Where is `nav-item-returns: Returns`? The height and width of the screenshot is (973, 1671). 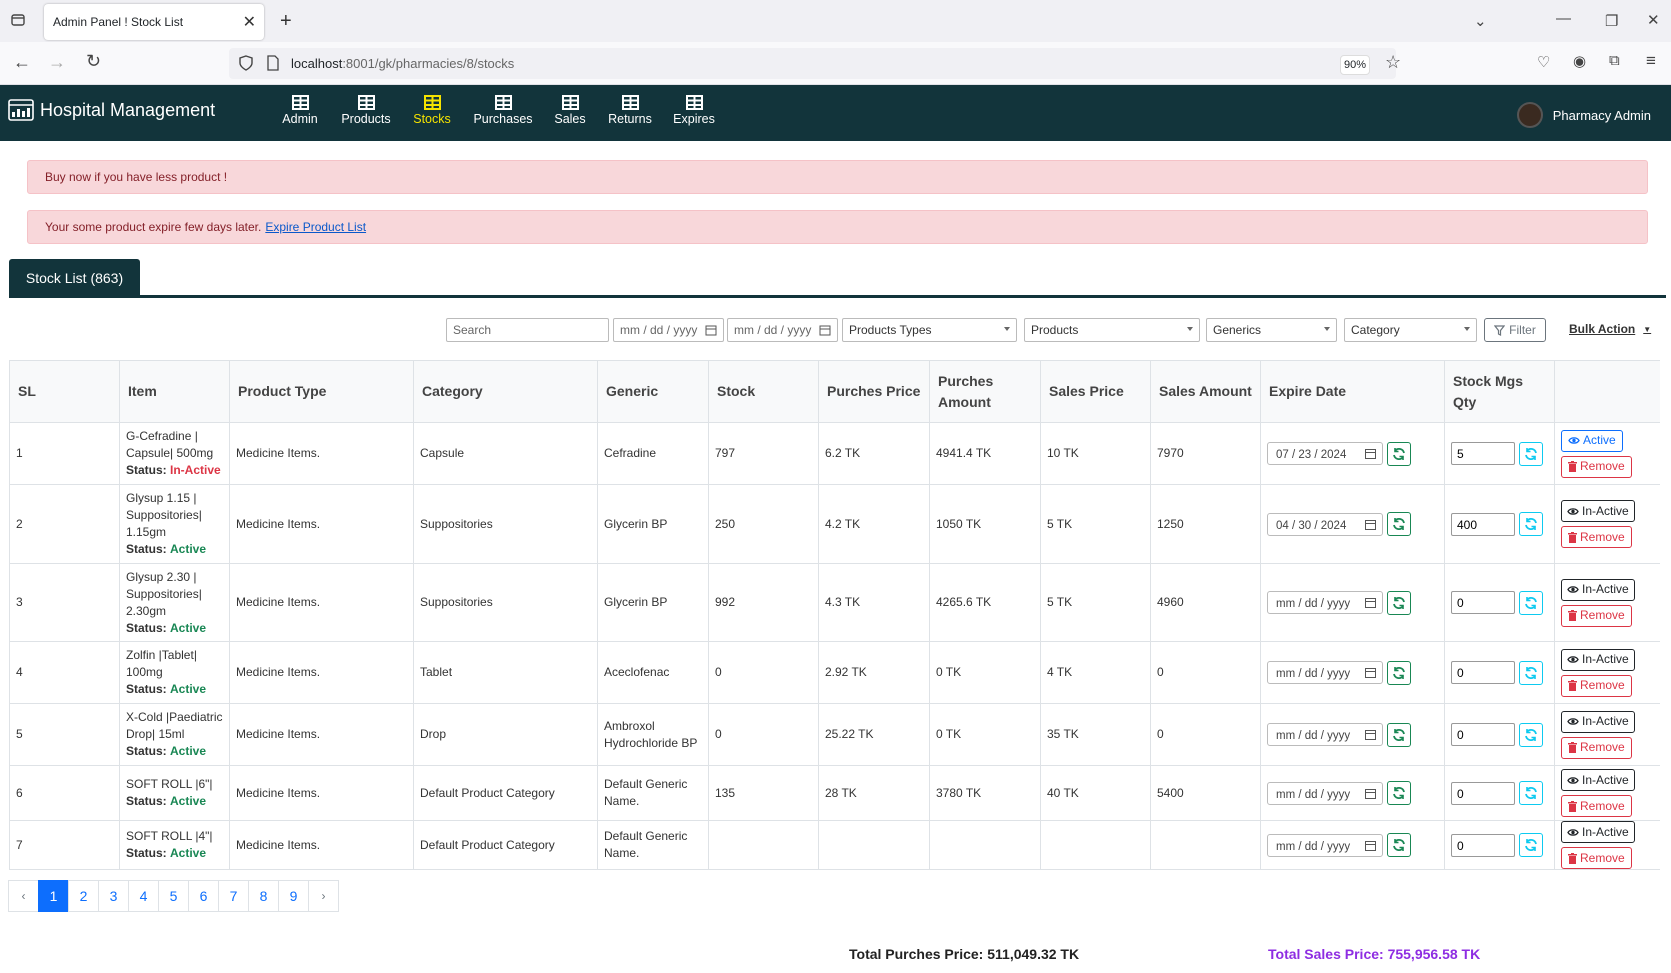
nav-item-returns: Returns is located at coordinates (630, 110).